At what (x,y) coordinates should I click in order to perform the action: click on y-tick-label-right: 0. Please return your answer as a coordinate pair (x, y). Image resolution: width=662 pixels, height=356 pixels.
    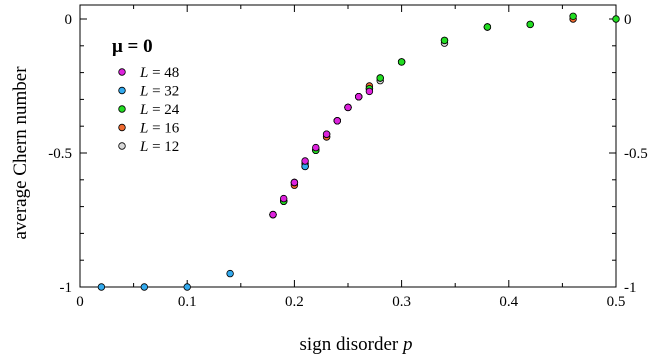
    Looking at the image, I should click on (628, 20).